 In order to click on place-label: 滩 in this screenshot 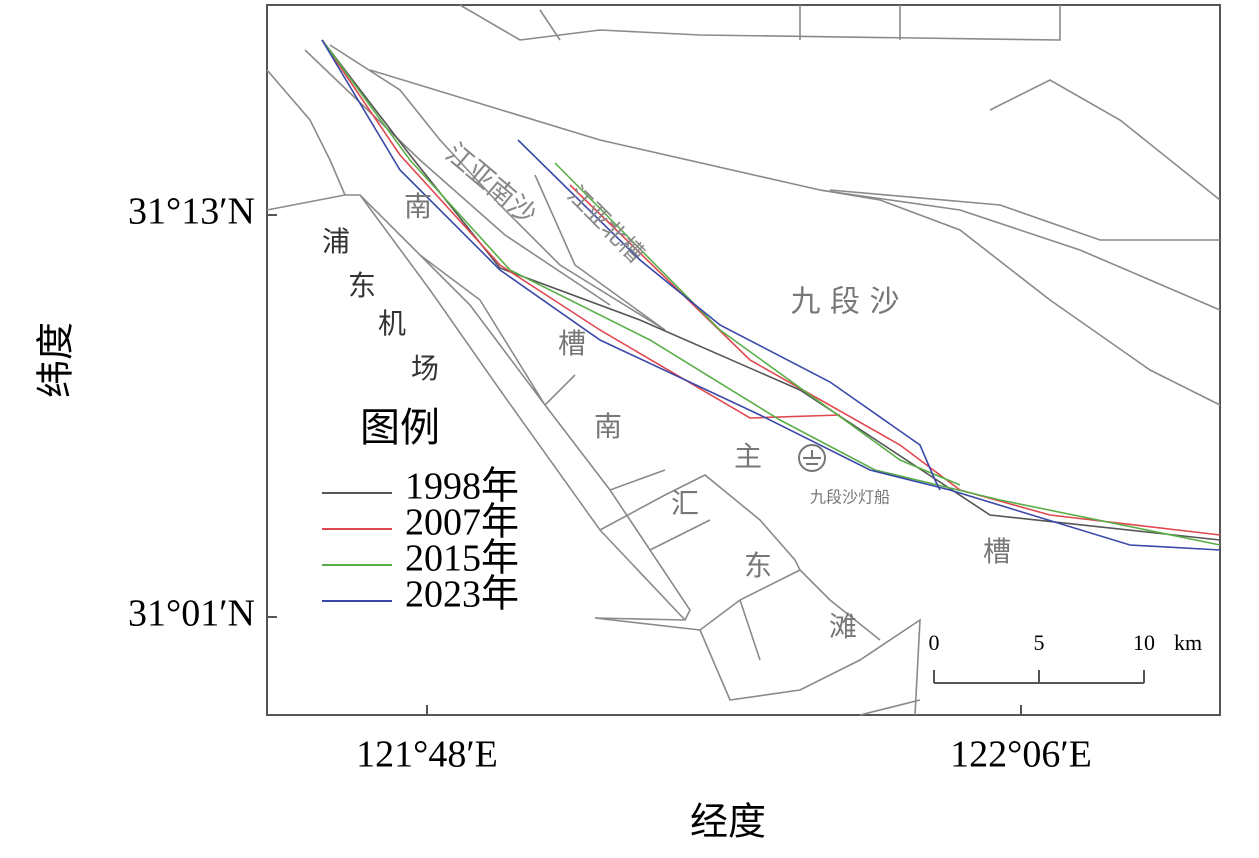, I will do `click(843, 626)`.